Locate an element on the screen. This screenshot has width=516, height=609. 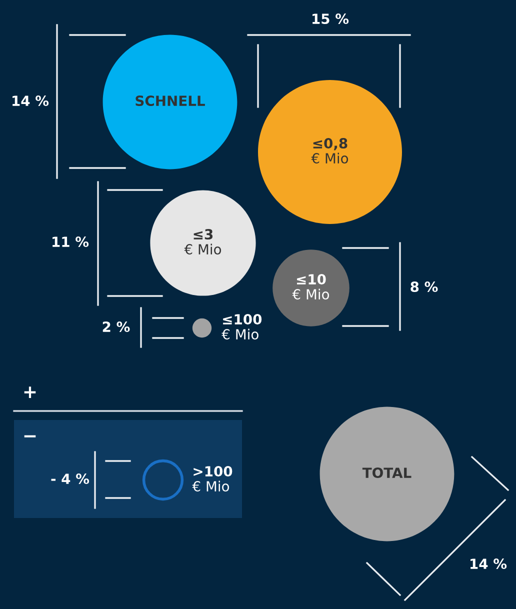
category-label: SCHNELL is located at coordinates (170, 101).